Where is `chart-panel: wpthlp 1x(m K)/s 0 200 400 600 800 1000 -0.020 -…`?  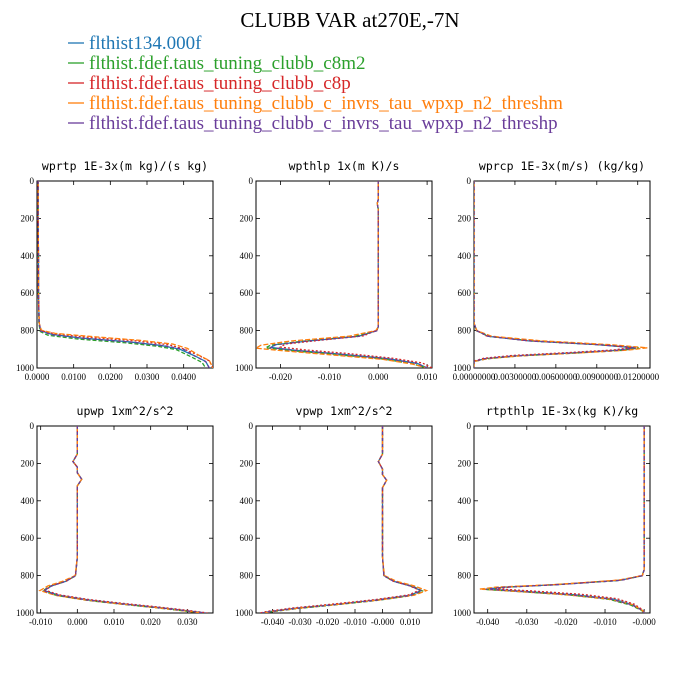 chart-panel: wpthlp 1x(m K)/s 0 200 400 600 800 1000 -0.020 -… is located at coordinates (336, 270).